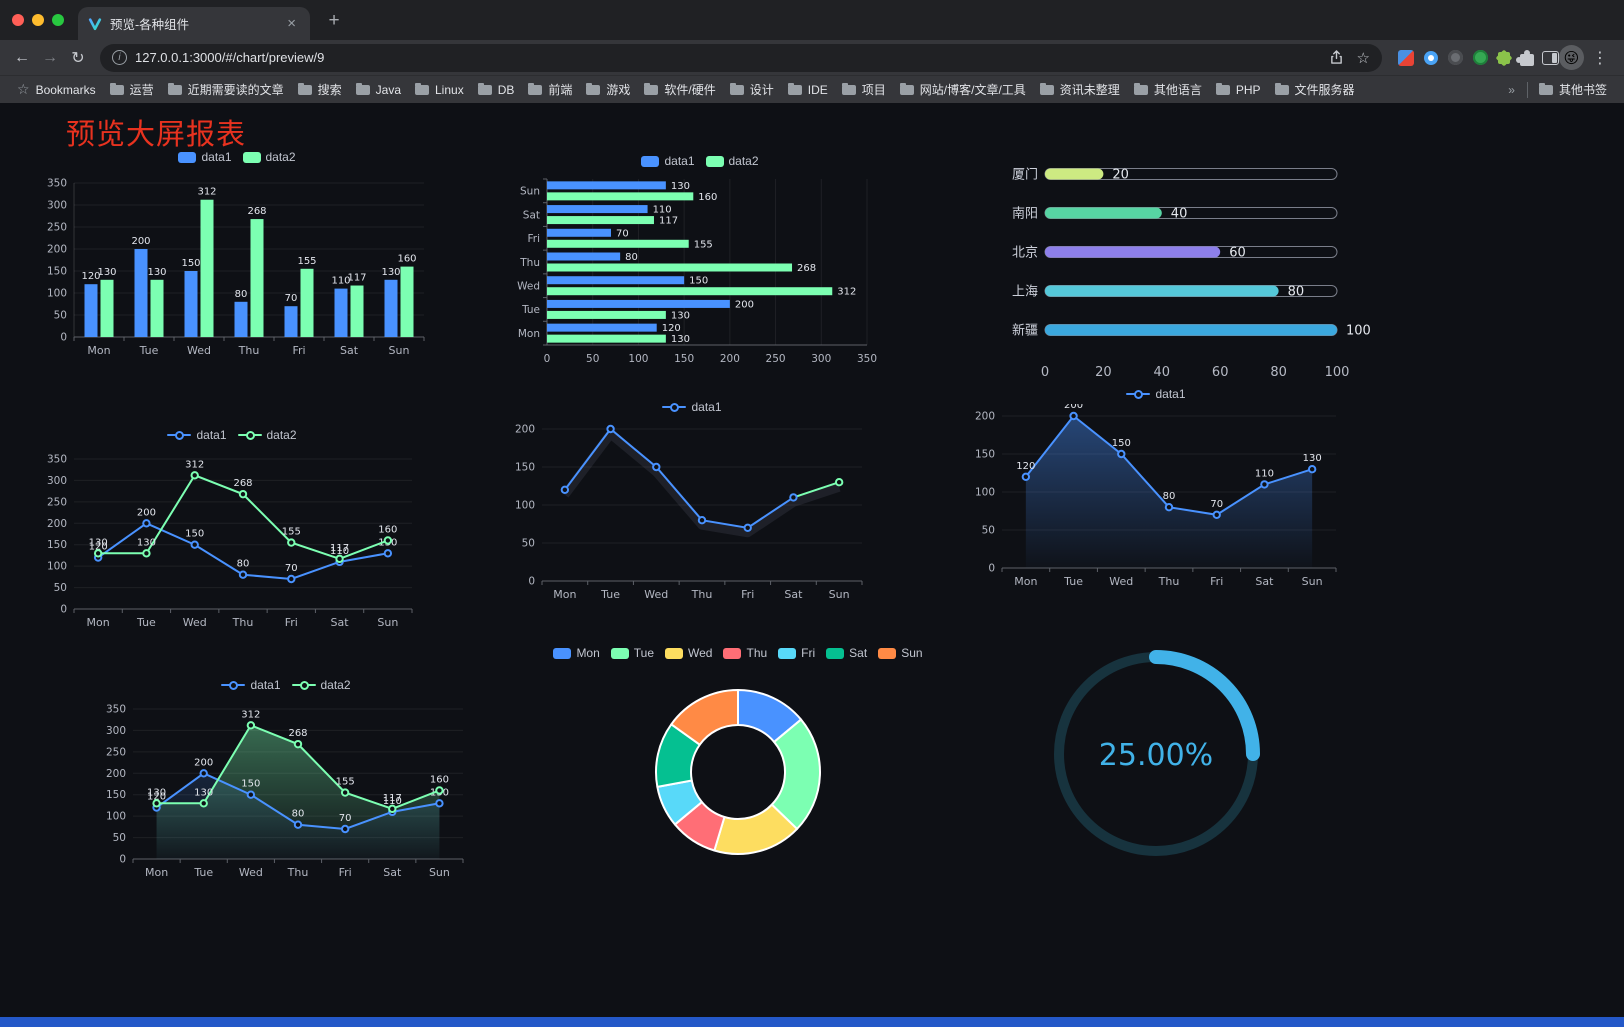  Describe the element at coordinates (1406, 57) in the screenshot. I see `extension-icon-blocks` at that location.